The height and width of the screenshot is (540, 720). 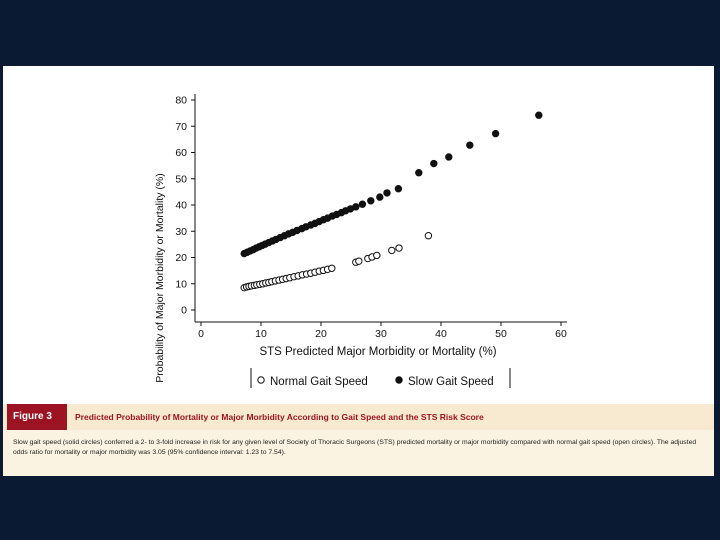 What do you see at coordinates (181, 258) in the screenshot?
I see `y-tick-label: 20` at bounding box center [181, 258].